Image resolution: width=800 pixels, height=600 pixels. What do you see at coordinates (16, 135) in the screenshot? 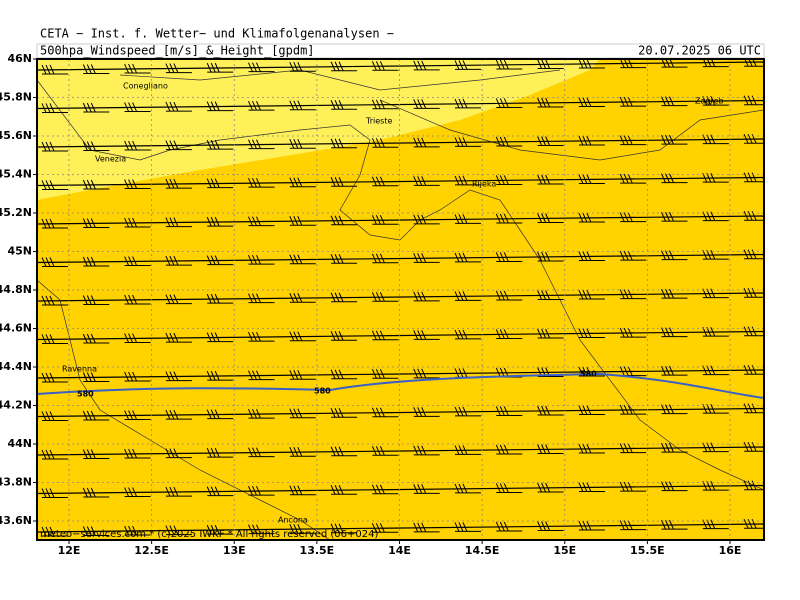
I see `lat-tick-label: 45.6N` at bounding box center [16, 135].